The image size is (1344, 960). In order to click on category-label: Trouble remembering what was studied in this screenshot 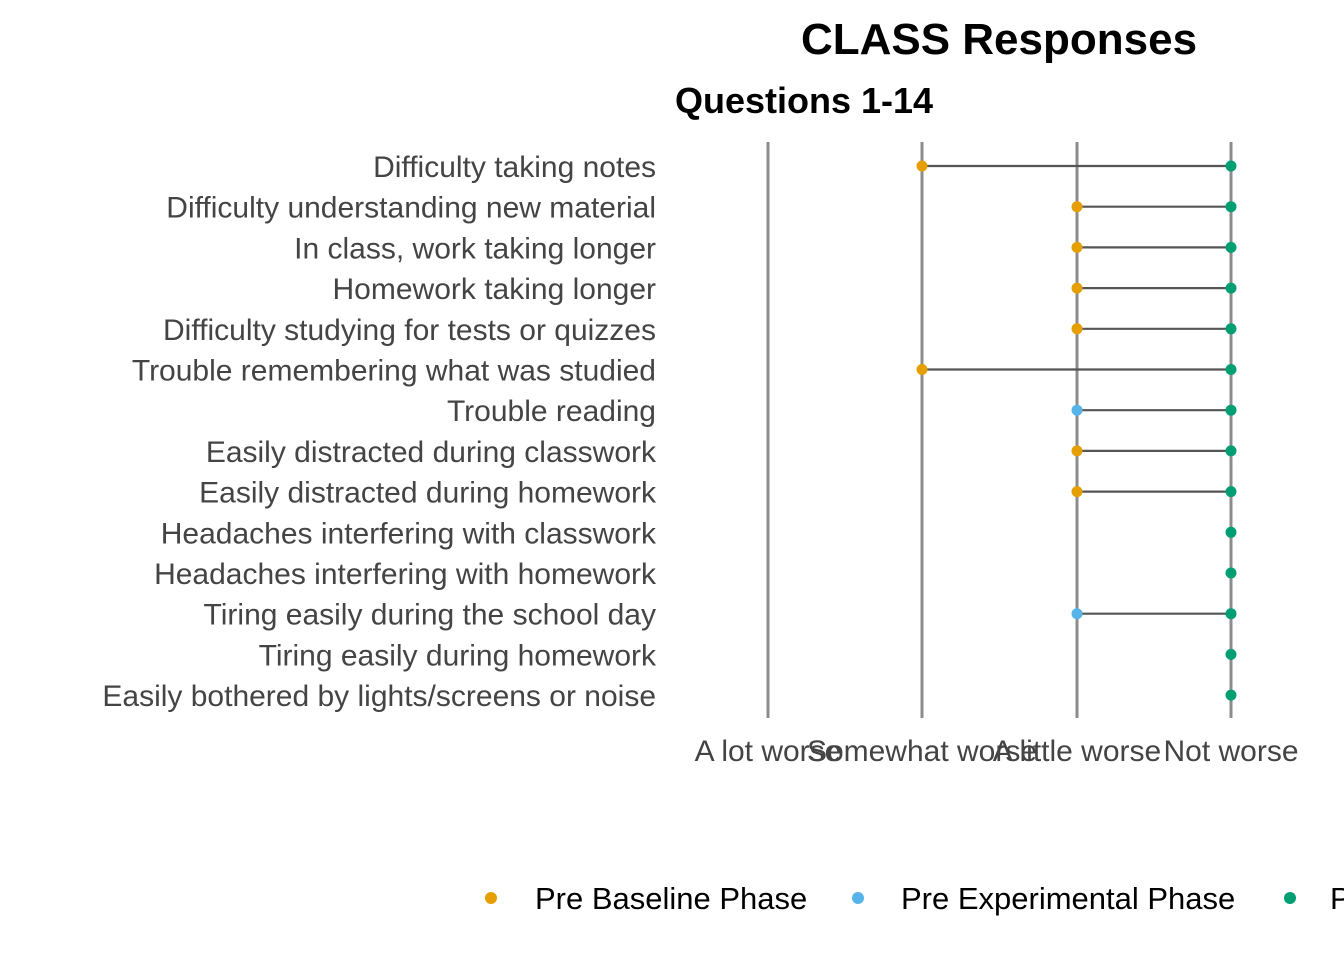, I will do `click(394, 371)`.